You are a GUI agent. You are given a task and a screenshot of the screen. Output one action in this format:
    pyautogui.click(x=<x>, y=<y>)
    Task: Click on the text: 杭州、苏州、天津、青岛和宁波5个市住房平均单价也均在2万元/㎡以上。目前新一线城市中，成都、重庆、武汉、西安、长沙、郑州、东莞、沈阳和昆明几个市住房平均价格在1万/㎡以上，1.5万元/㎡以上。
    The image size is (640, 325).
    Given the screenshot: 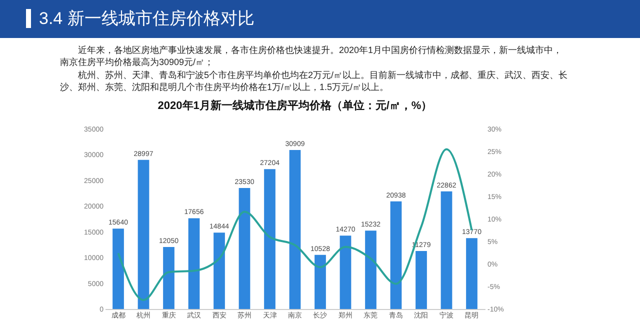 What is the action you would take?
    pyautogui.click(x=314, y=81)
    